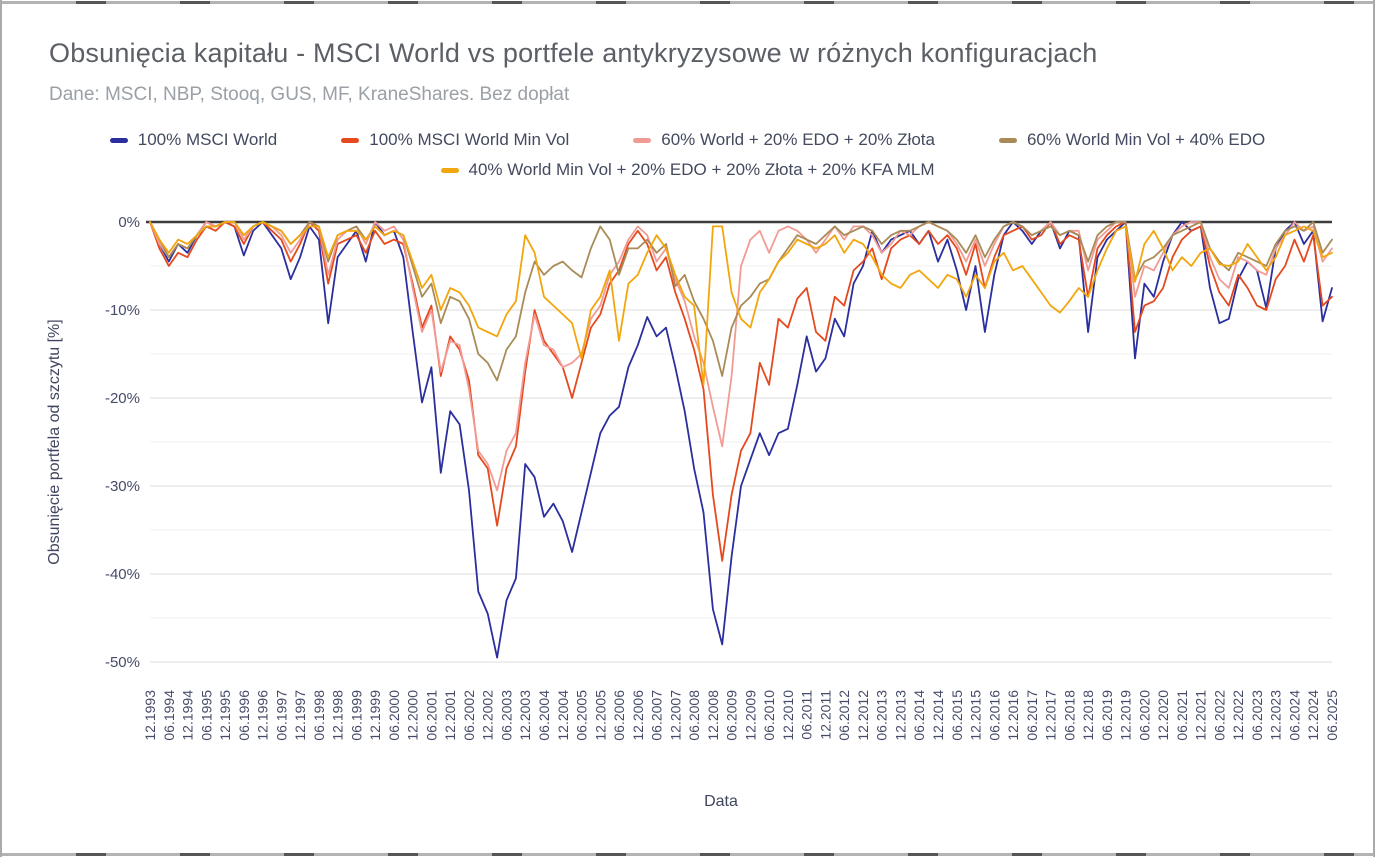 This screenshot has height=857, width=1375. Describe the element at coordinates (788, 715) in the screenshot. I see `x-tick-label: 12.2010` at that location.